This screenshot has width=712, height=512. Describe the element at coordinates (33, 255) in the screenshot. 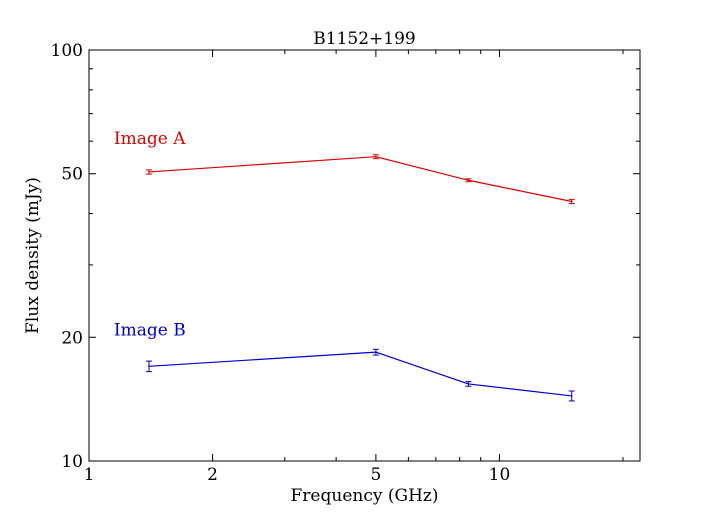

I see `y-axis-label: Flux density (mJy)` at that location.